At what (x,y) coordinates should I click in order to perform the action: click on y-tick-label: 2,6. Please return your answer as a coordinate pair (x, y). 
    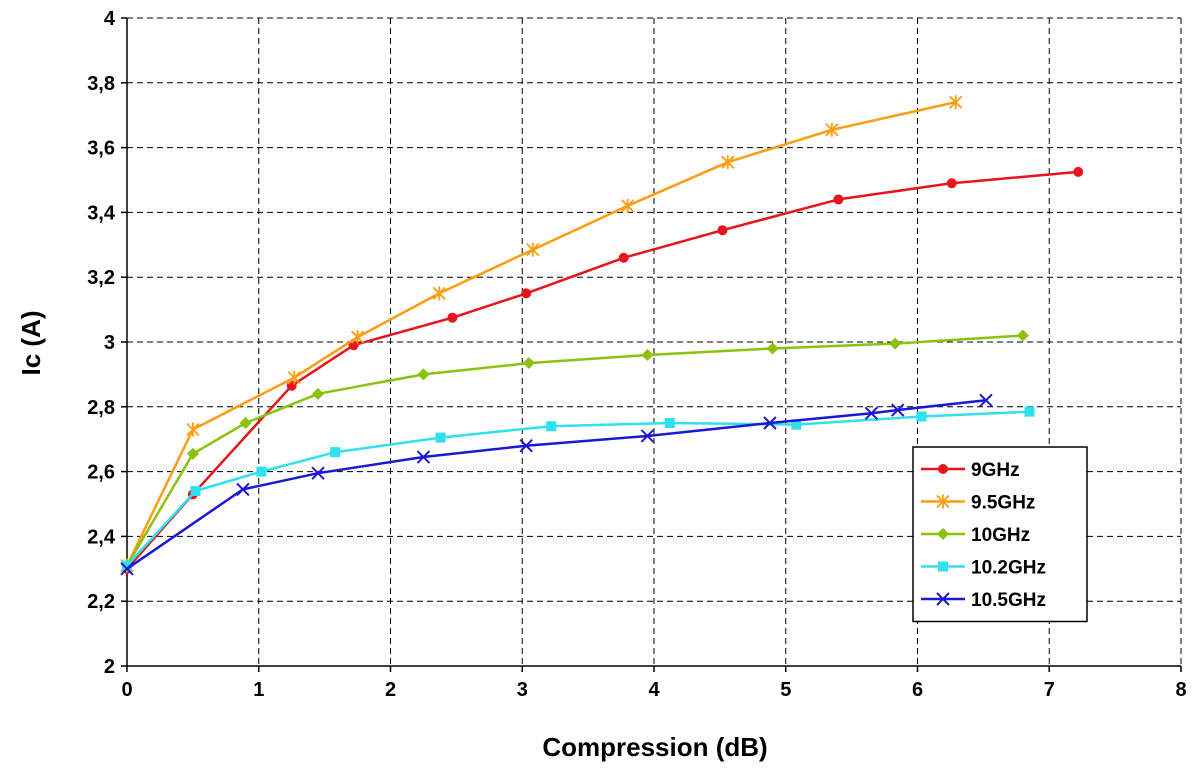
    Looking at the image, I should click on (101, 473).